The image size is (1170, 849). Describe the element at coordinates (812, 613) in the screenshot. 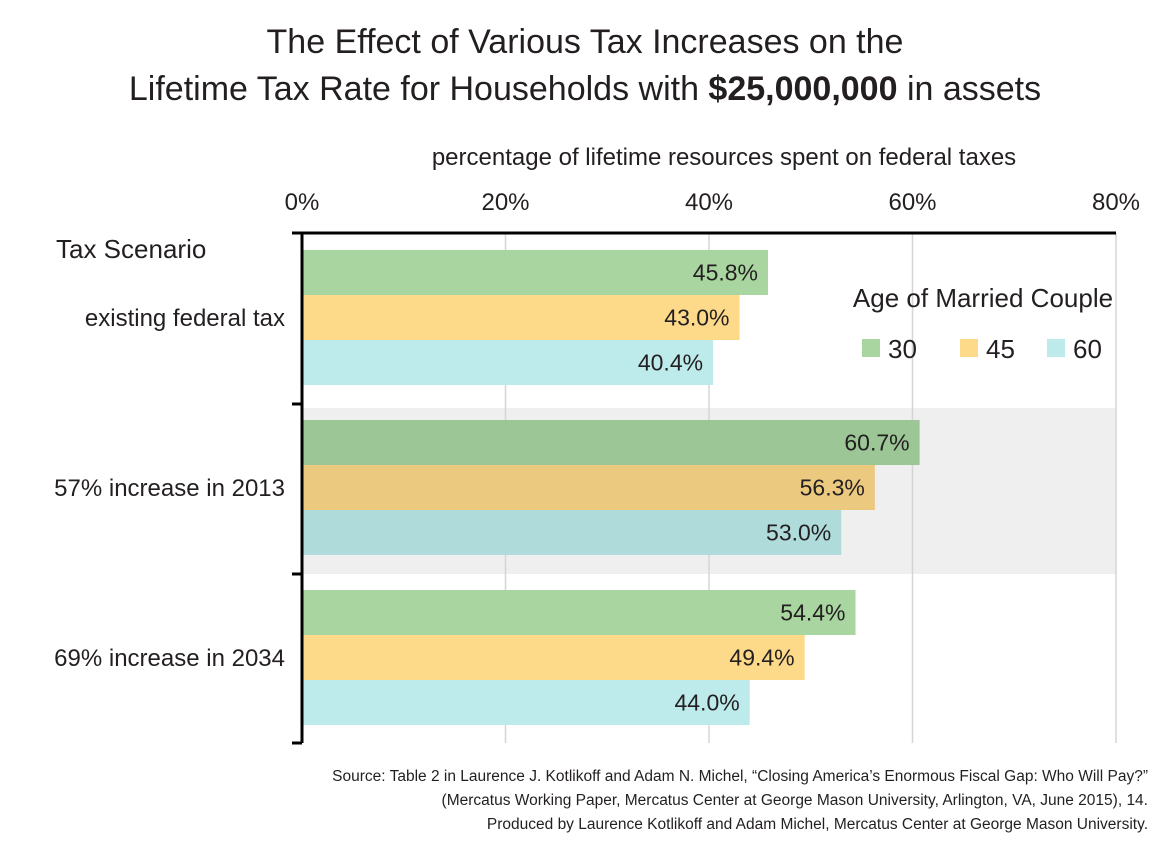

I see `data-label: 54.4%` at that location.